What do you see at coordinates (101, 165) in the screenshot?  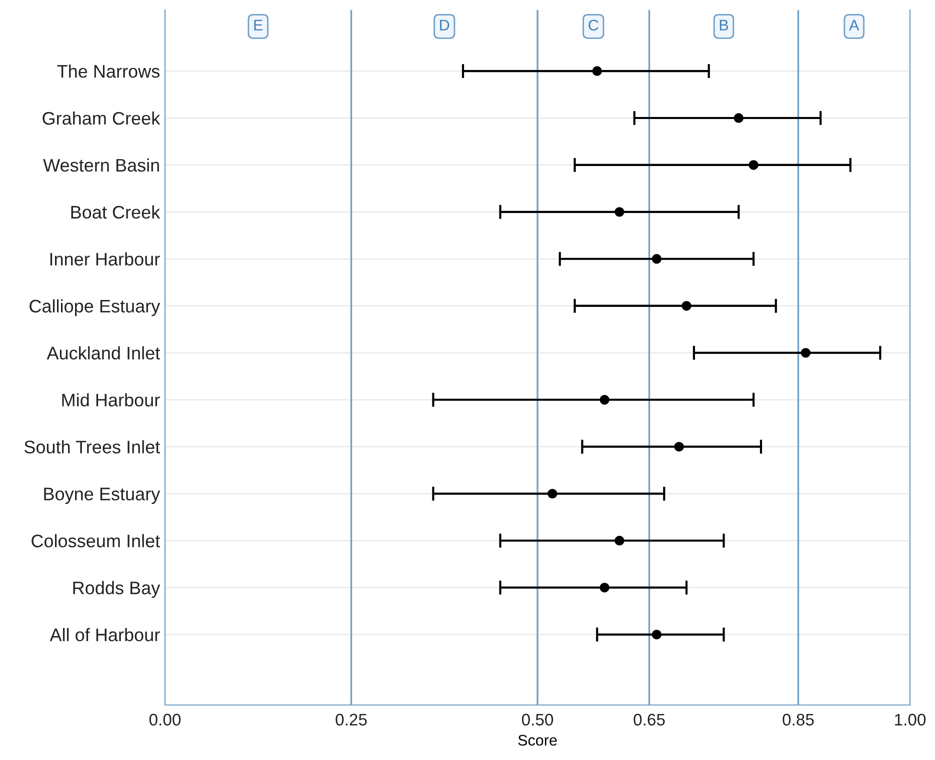 I see `y-tick-label: Western Basin` at bounding box center [101, 165].